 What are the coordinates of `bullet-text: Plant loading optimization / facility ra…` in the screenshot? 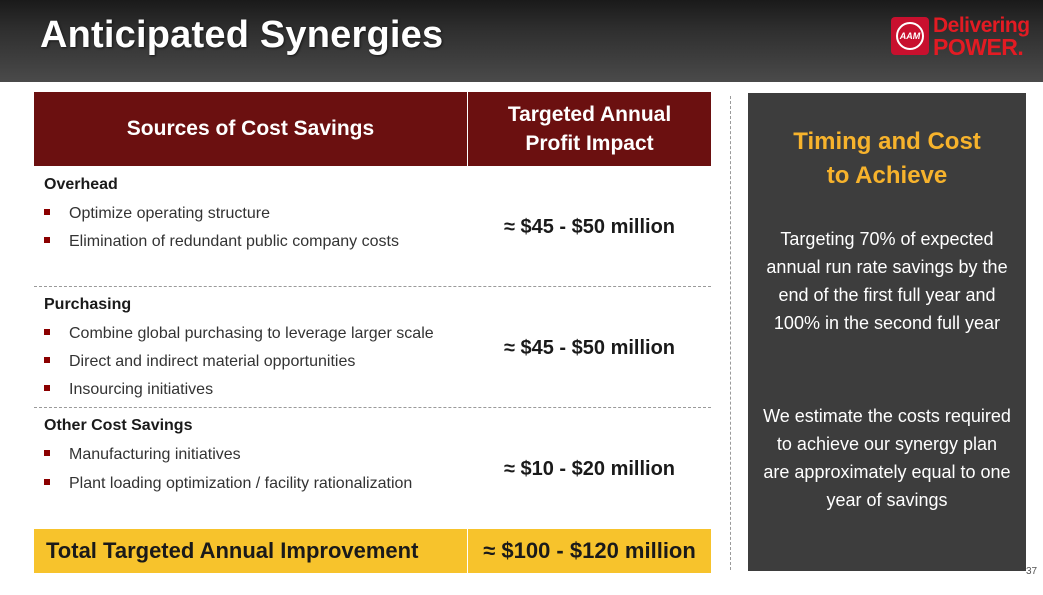 It's located at (241, 483).